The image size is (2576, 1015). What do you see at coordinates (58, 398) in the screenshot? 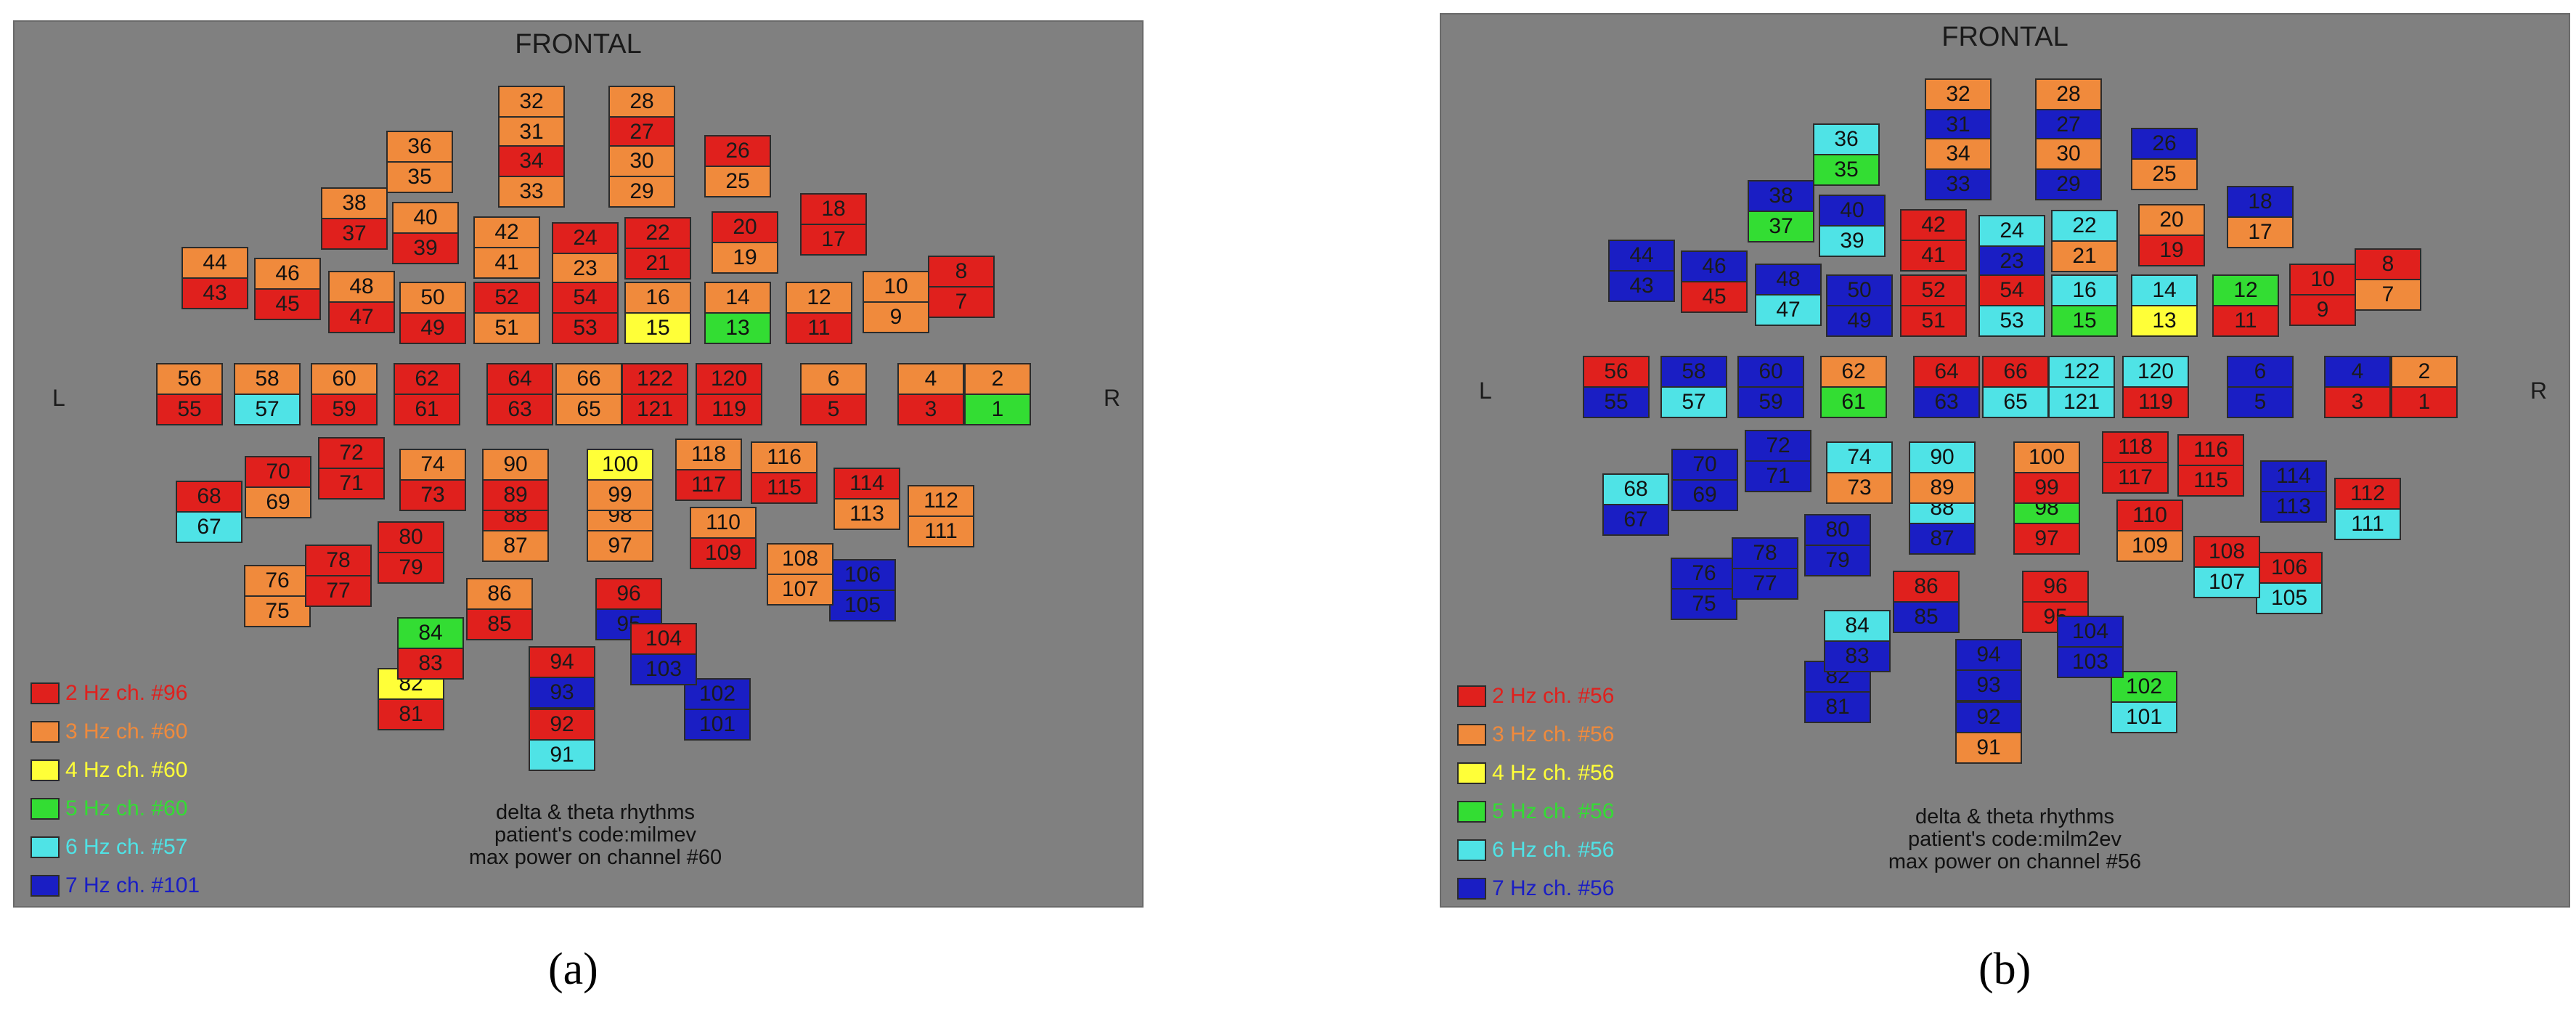
I see `left-label: L` at bounding box center [58, 398].